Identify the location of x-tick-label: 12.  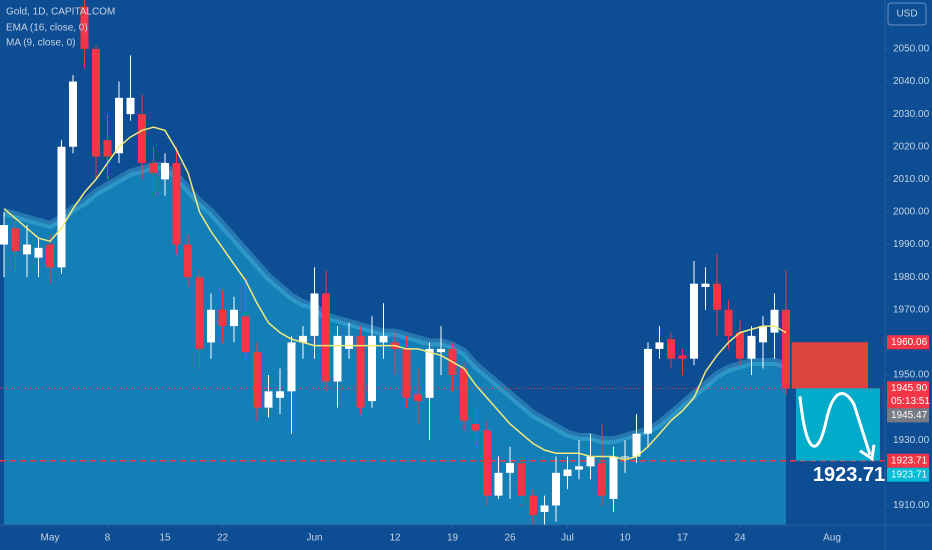
(395, 538).